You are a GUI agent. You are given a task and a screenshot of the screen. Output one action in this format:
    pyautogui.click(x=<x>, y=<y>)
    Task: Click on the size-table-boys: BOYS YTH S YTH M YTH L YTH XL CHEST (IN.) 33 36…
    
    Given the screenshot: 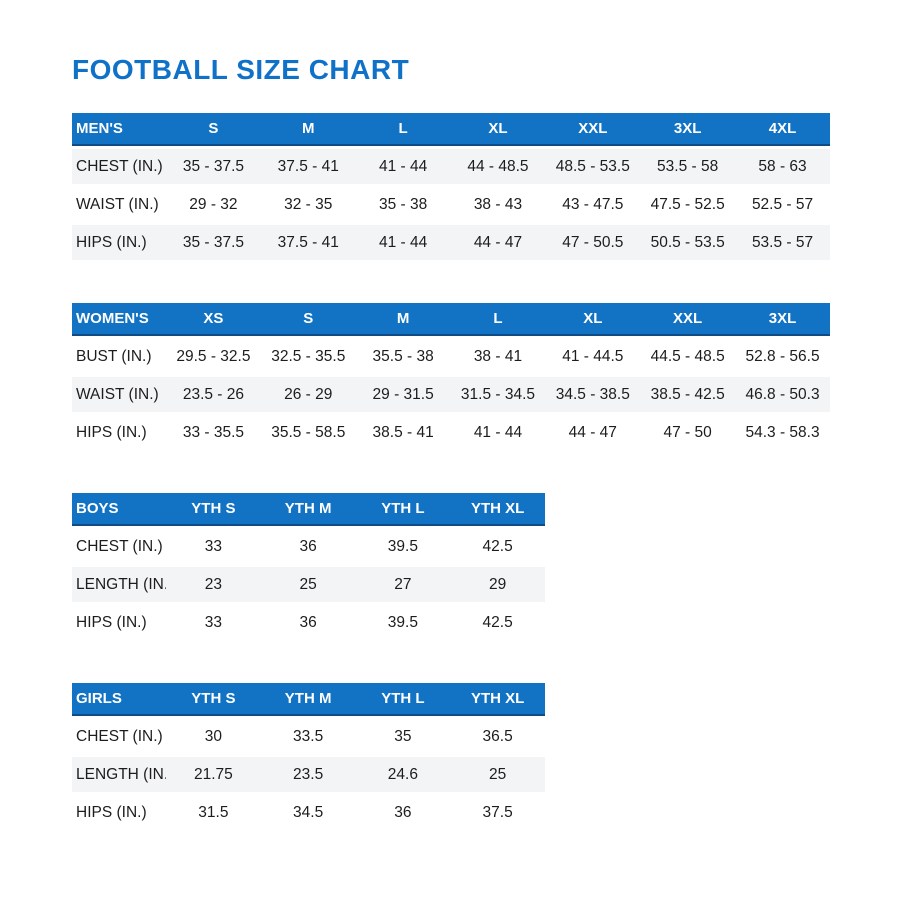 What is the action you would take?
    pyautogui.click(x=308, y=566)
    